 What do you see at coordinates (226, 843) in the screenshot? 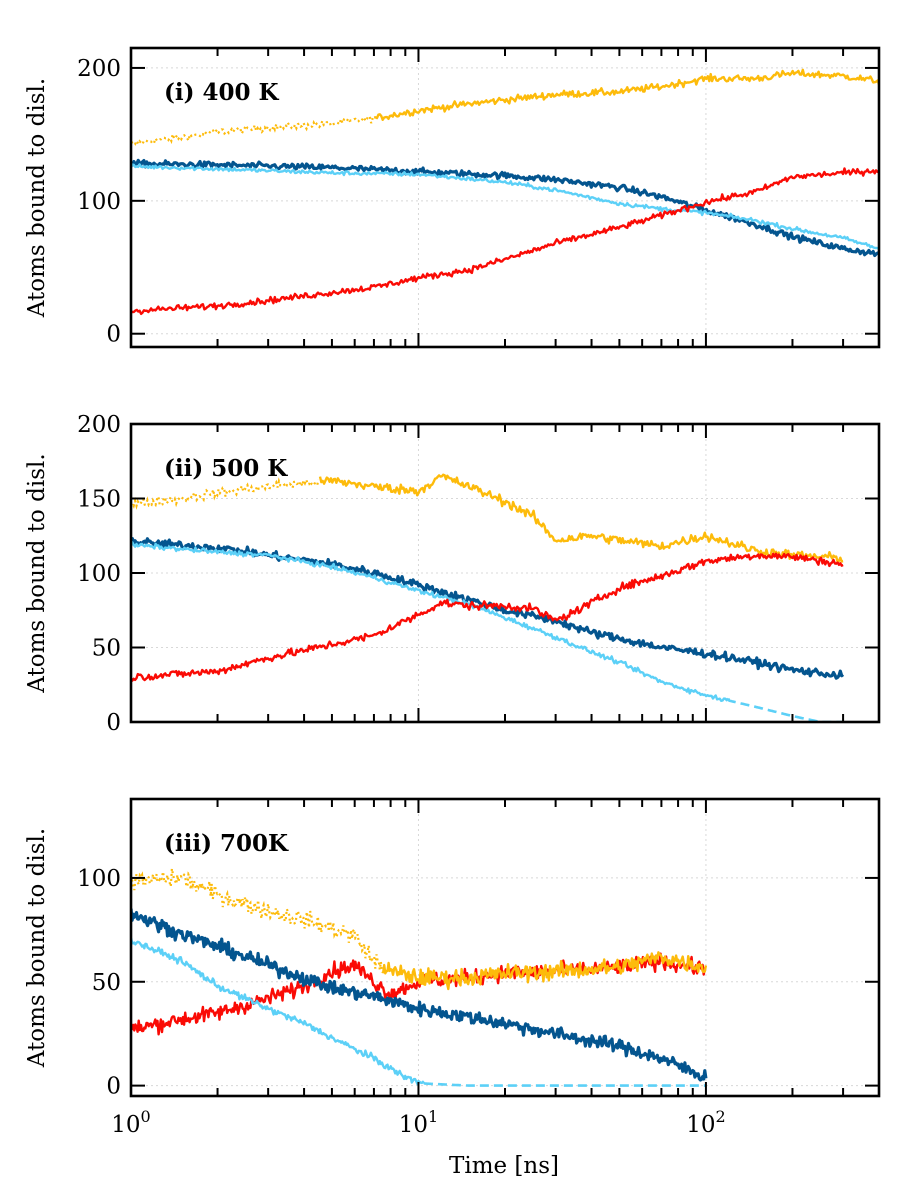
I see `panel-title: (iii) 700K` at bounding box center [226, 843].